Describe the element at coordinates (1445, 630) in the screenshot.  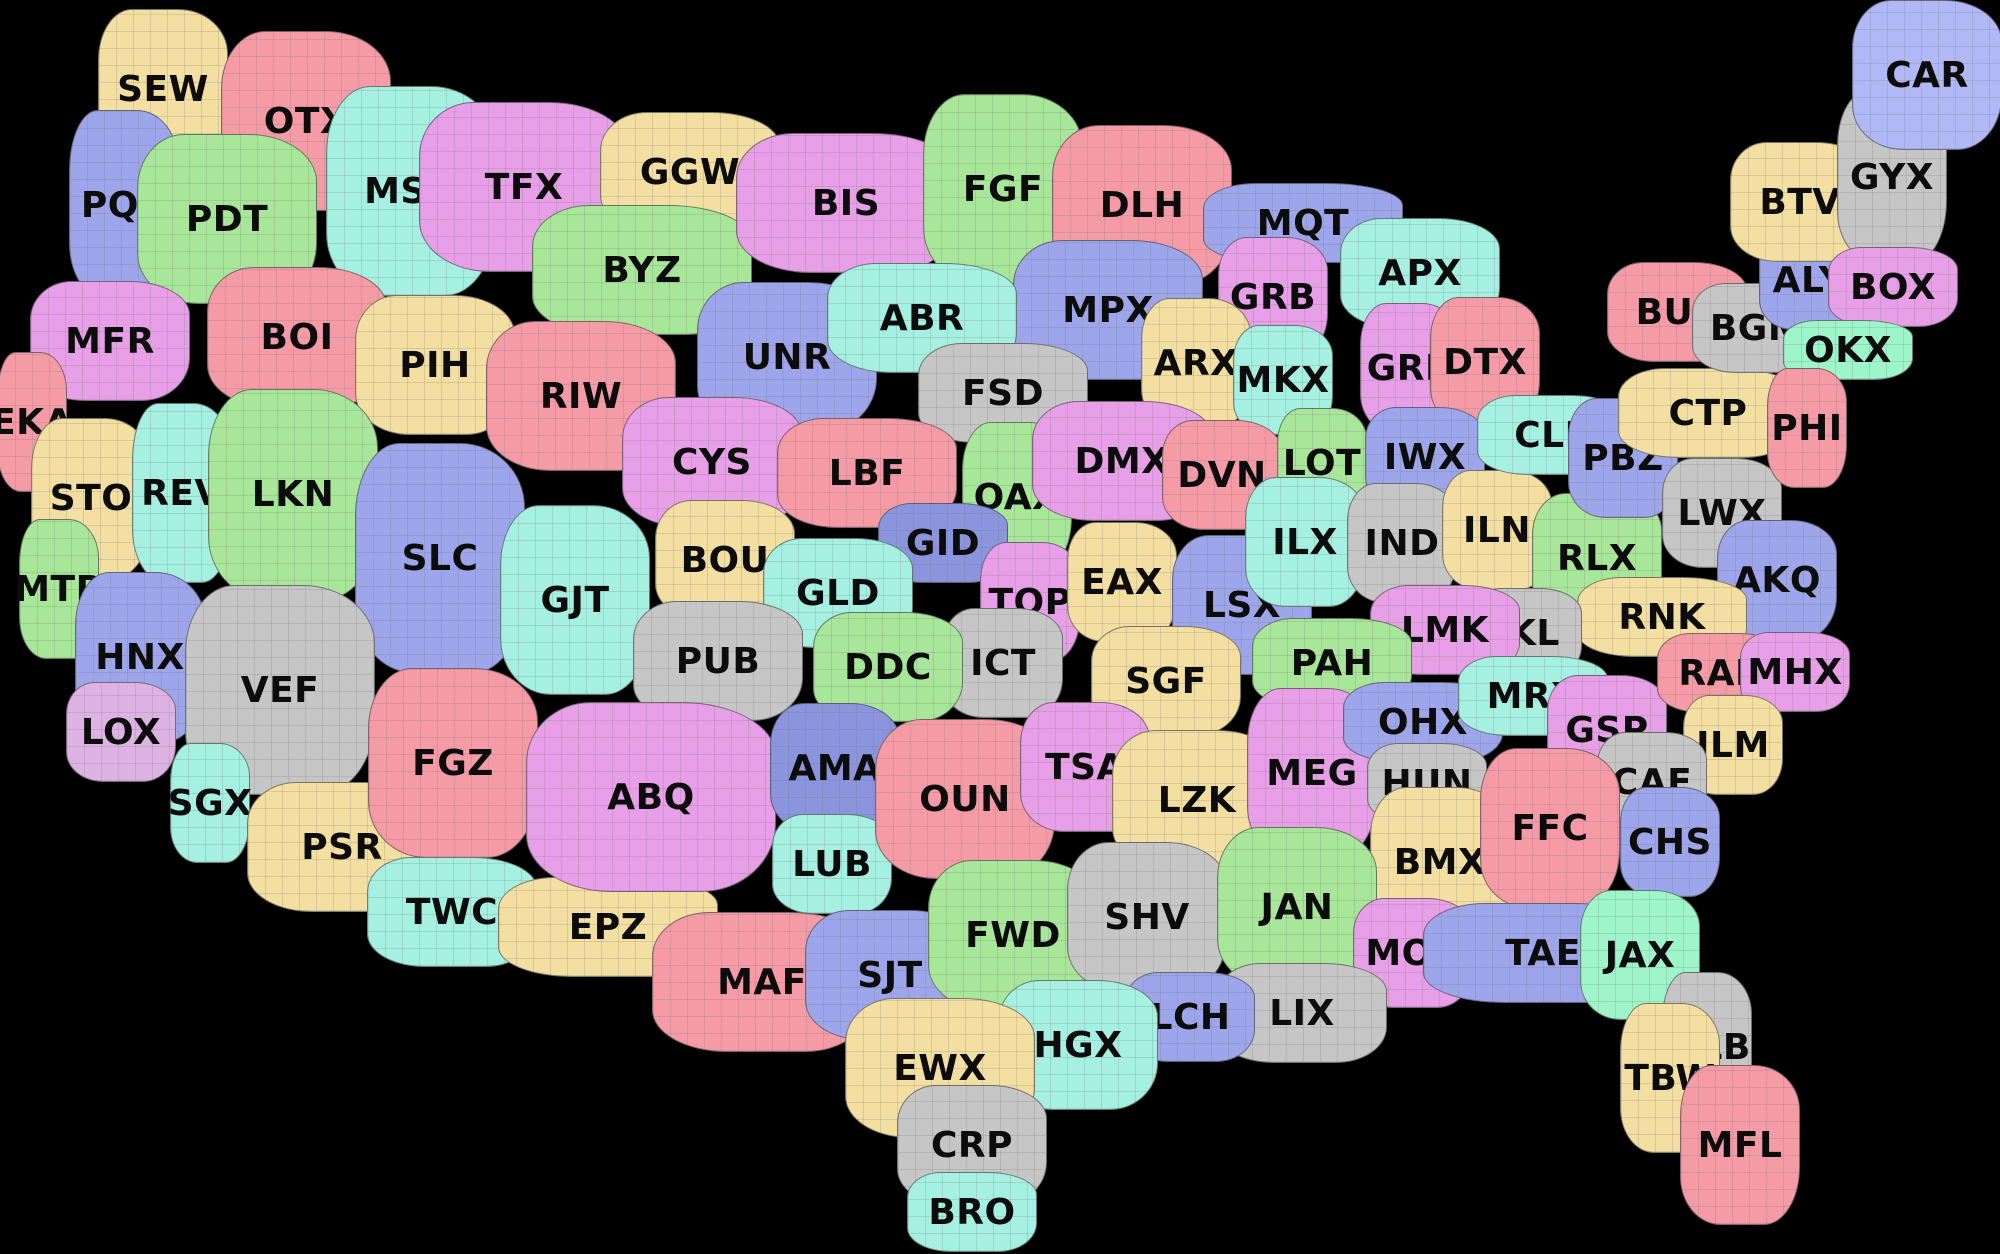
I see `cwa-code-lmk: LMK` at that location.